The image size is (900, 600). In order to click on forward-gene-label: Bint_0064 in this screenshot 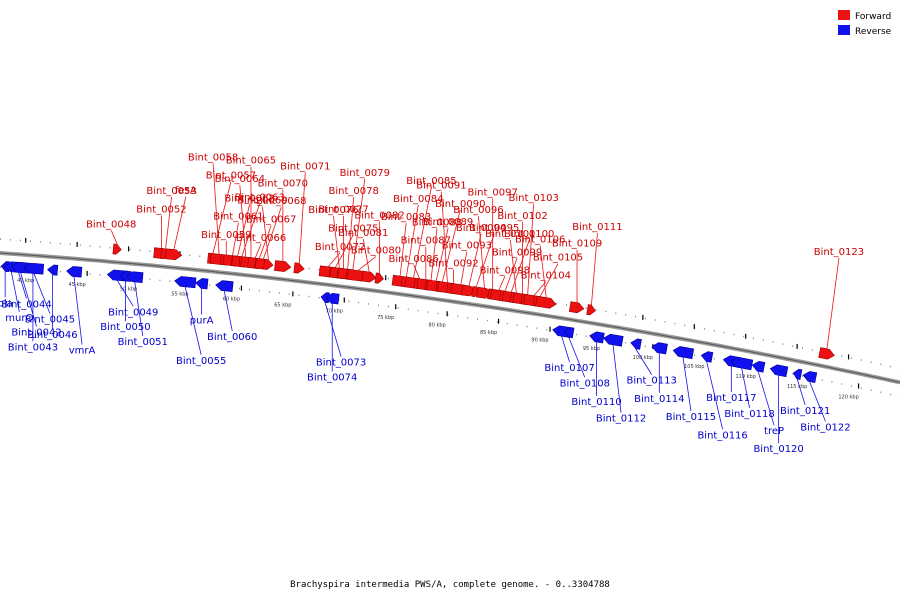, I will do `click(240, 179)`.